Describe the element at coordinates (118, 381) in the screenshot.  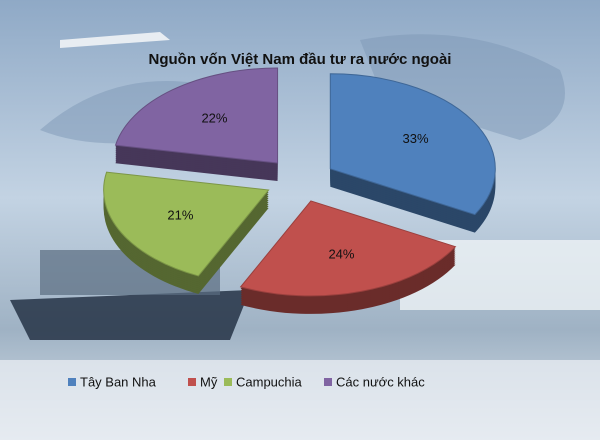
I see `legend-label: Tây Ban Nha` at that location.